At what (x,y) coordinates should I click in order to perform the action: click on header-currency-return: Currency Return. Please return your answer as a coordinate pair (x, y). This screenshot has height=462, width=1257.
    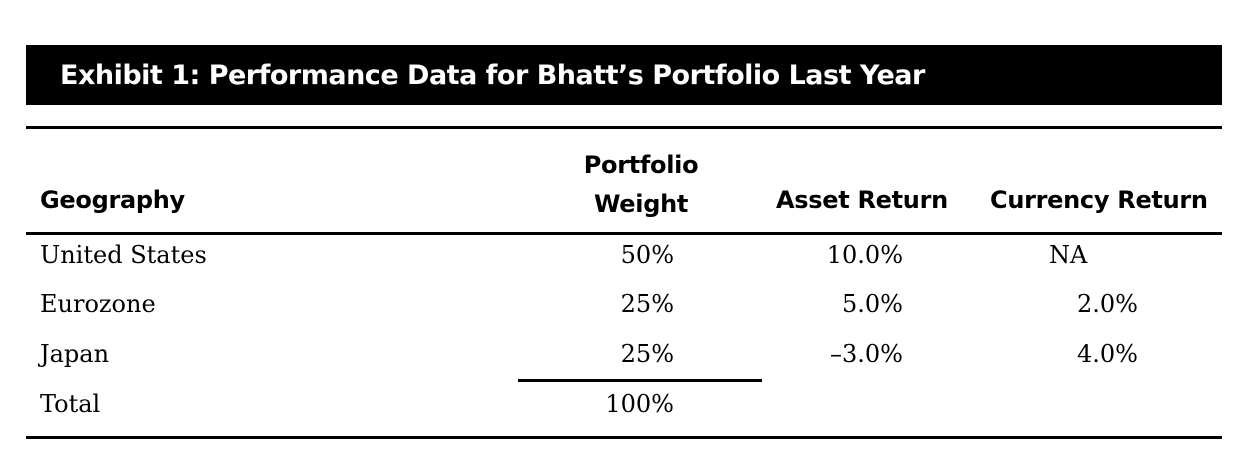
    Looking at the image, I should click on (1099, 200).